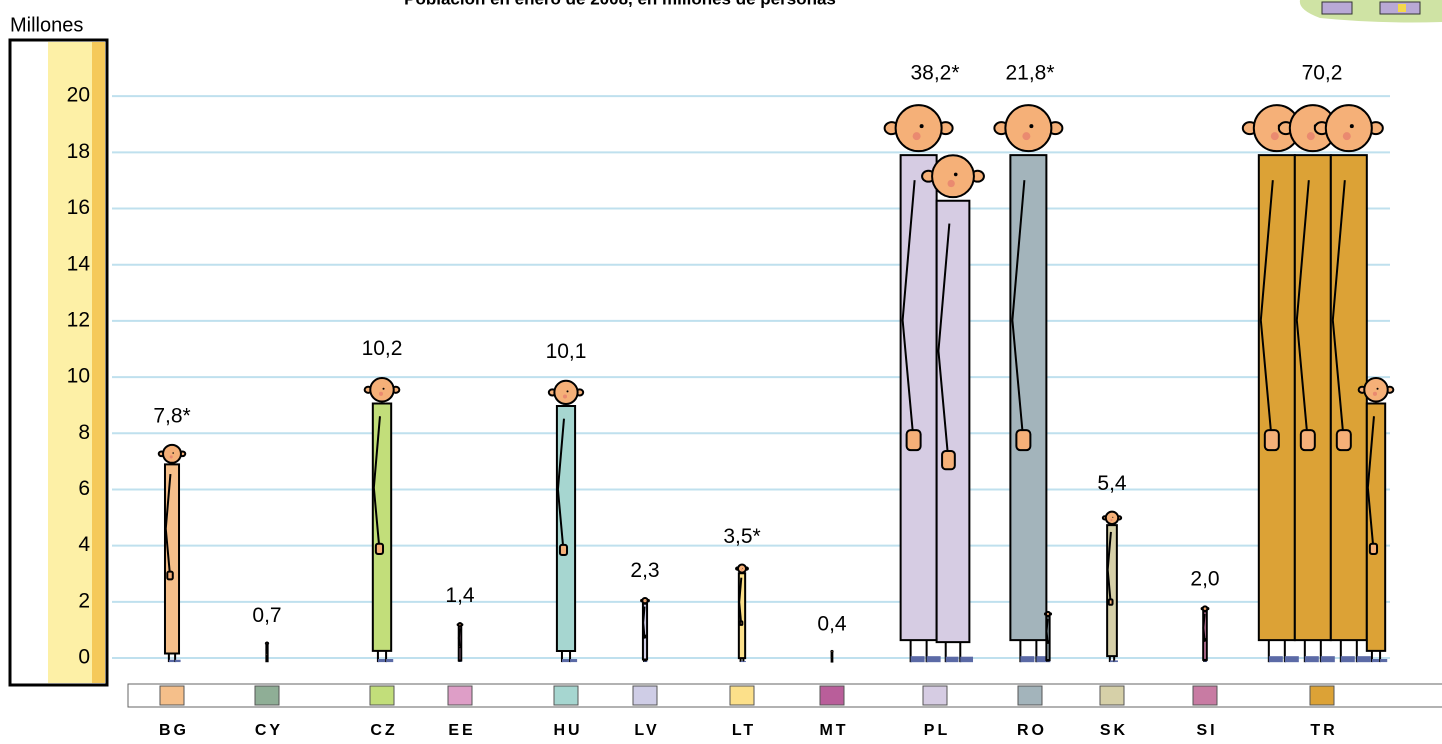  I want to click on data-label: 0,7, so click(266, 615).